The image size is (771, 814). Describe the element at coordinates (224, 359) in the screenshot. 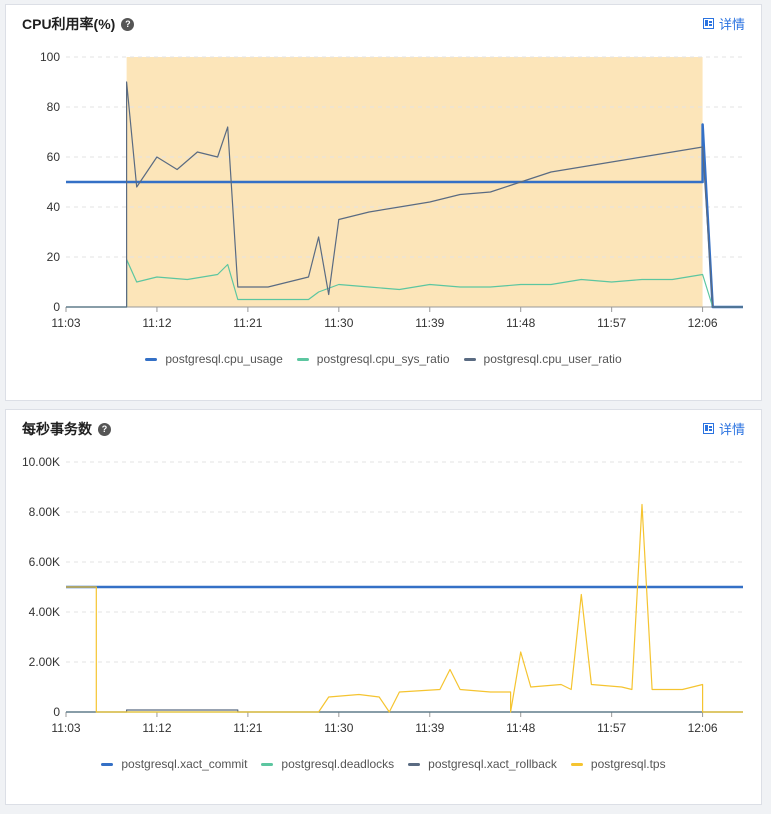

I see `legend-label: postgresql.cpu_usage` at that location.